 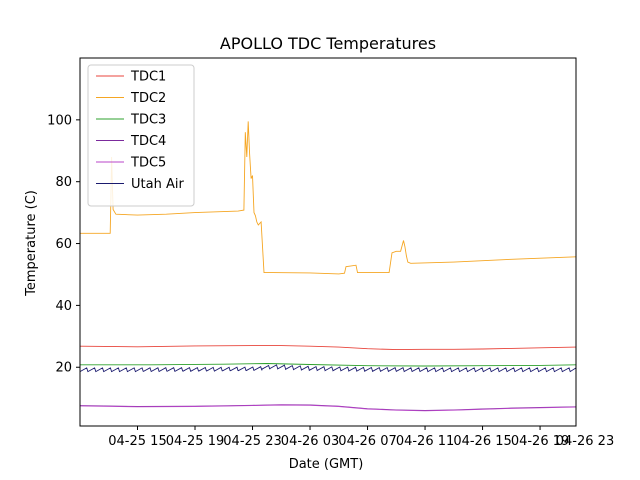 I want to click on x-tick-label: 04-26 03, so click(x=310, y=441).